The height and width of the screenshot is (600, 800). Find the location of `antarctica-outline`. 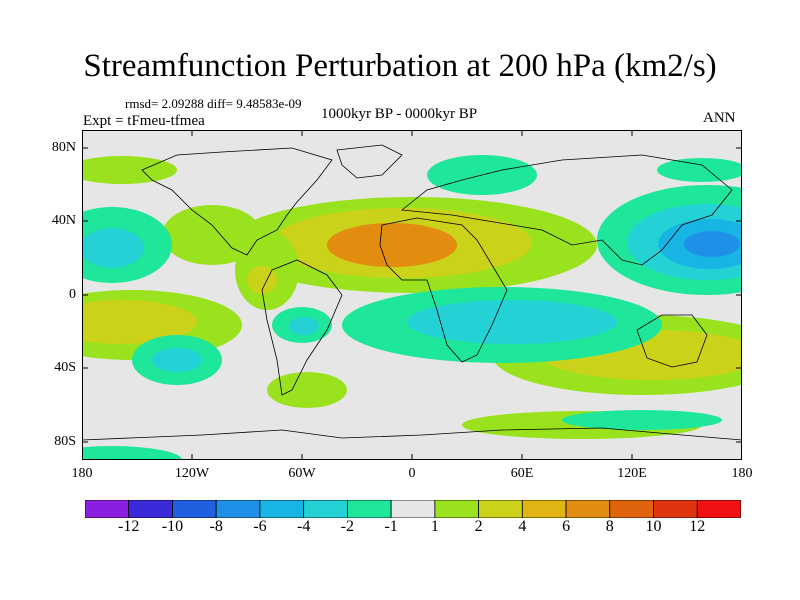

antarctica-outline is located at coordinates (412, 434).